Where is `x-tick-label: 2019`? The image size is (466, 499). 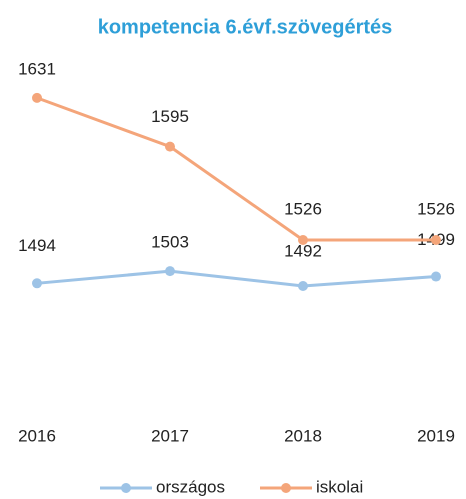
x-tick-label: 2019 is located at coordinates (436, 435).